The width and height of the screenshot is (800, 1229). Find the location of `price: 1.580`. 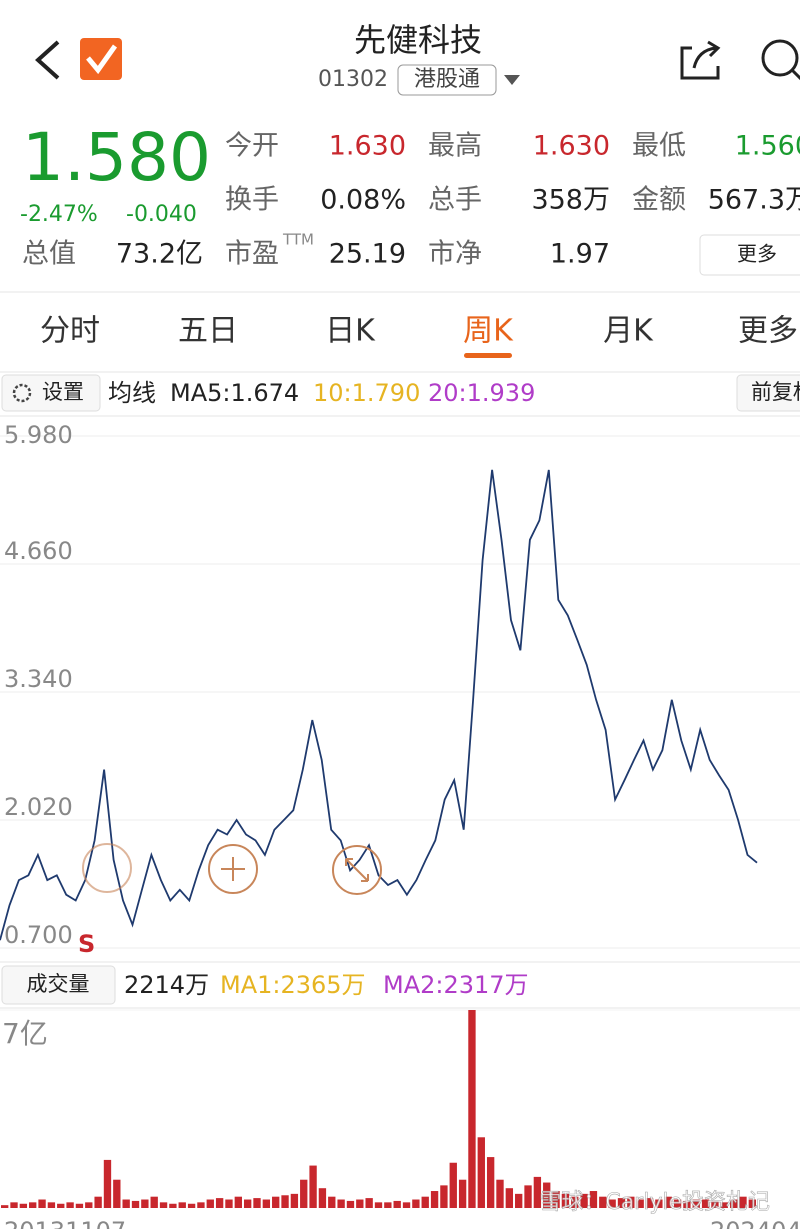

price: 1.580 is located at coordinates (116, 157).